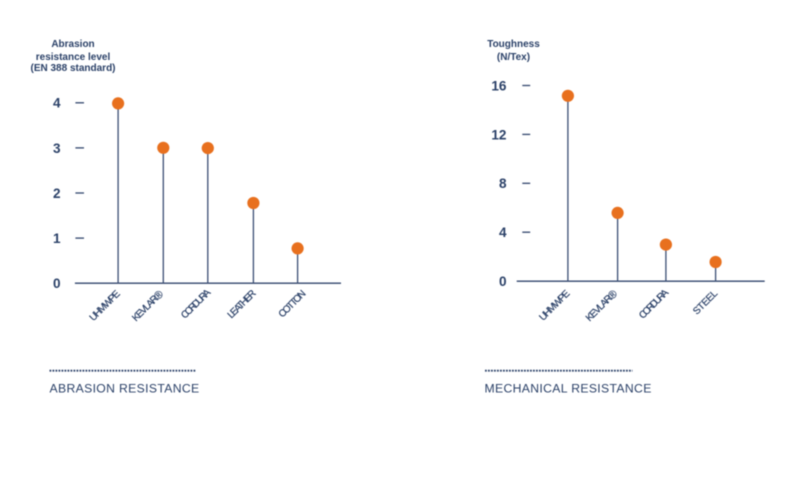 This screenshot has width=800, height=495. What do you see at coordinates (499, 134) in the screenshot?
I see `svg-text: 12` at bounding box center [499, 134].